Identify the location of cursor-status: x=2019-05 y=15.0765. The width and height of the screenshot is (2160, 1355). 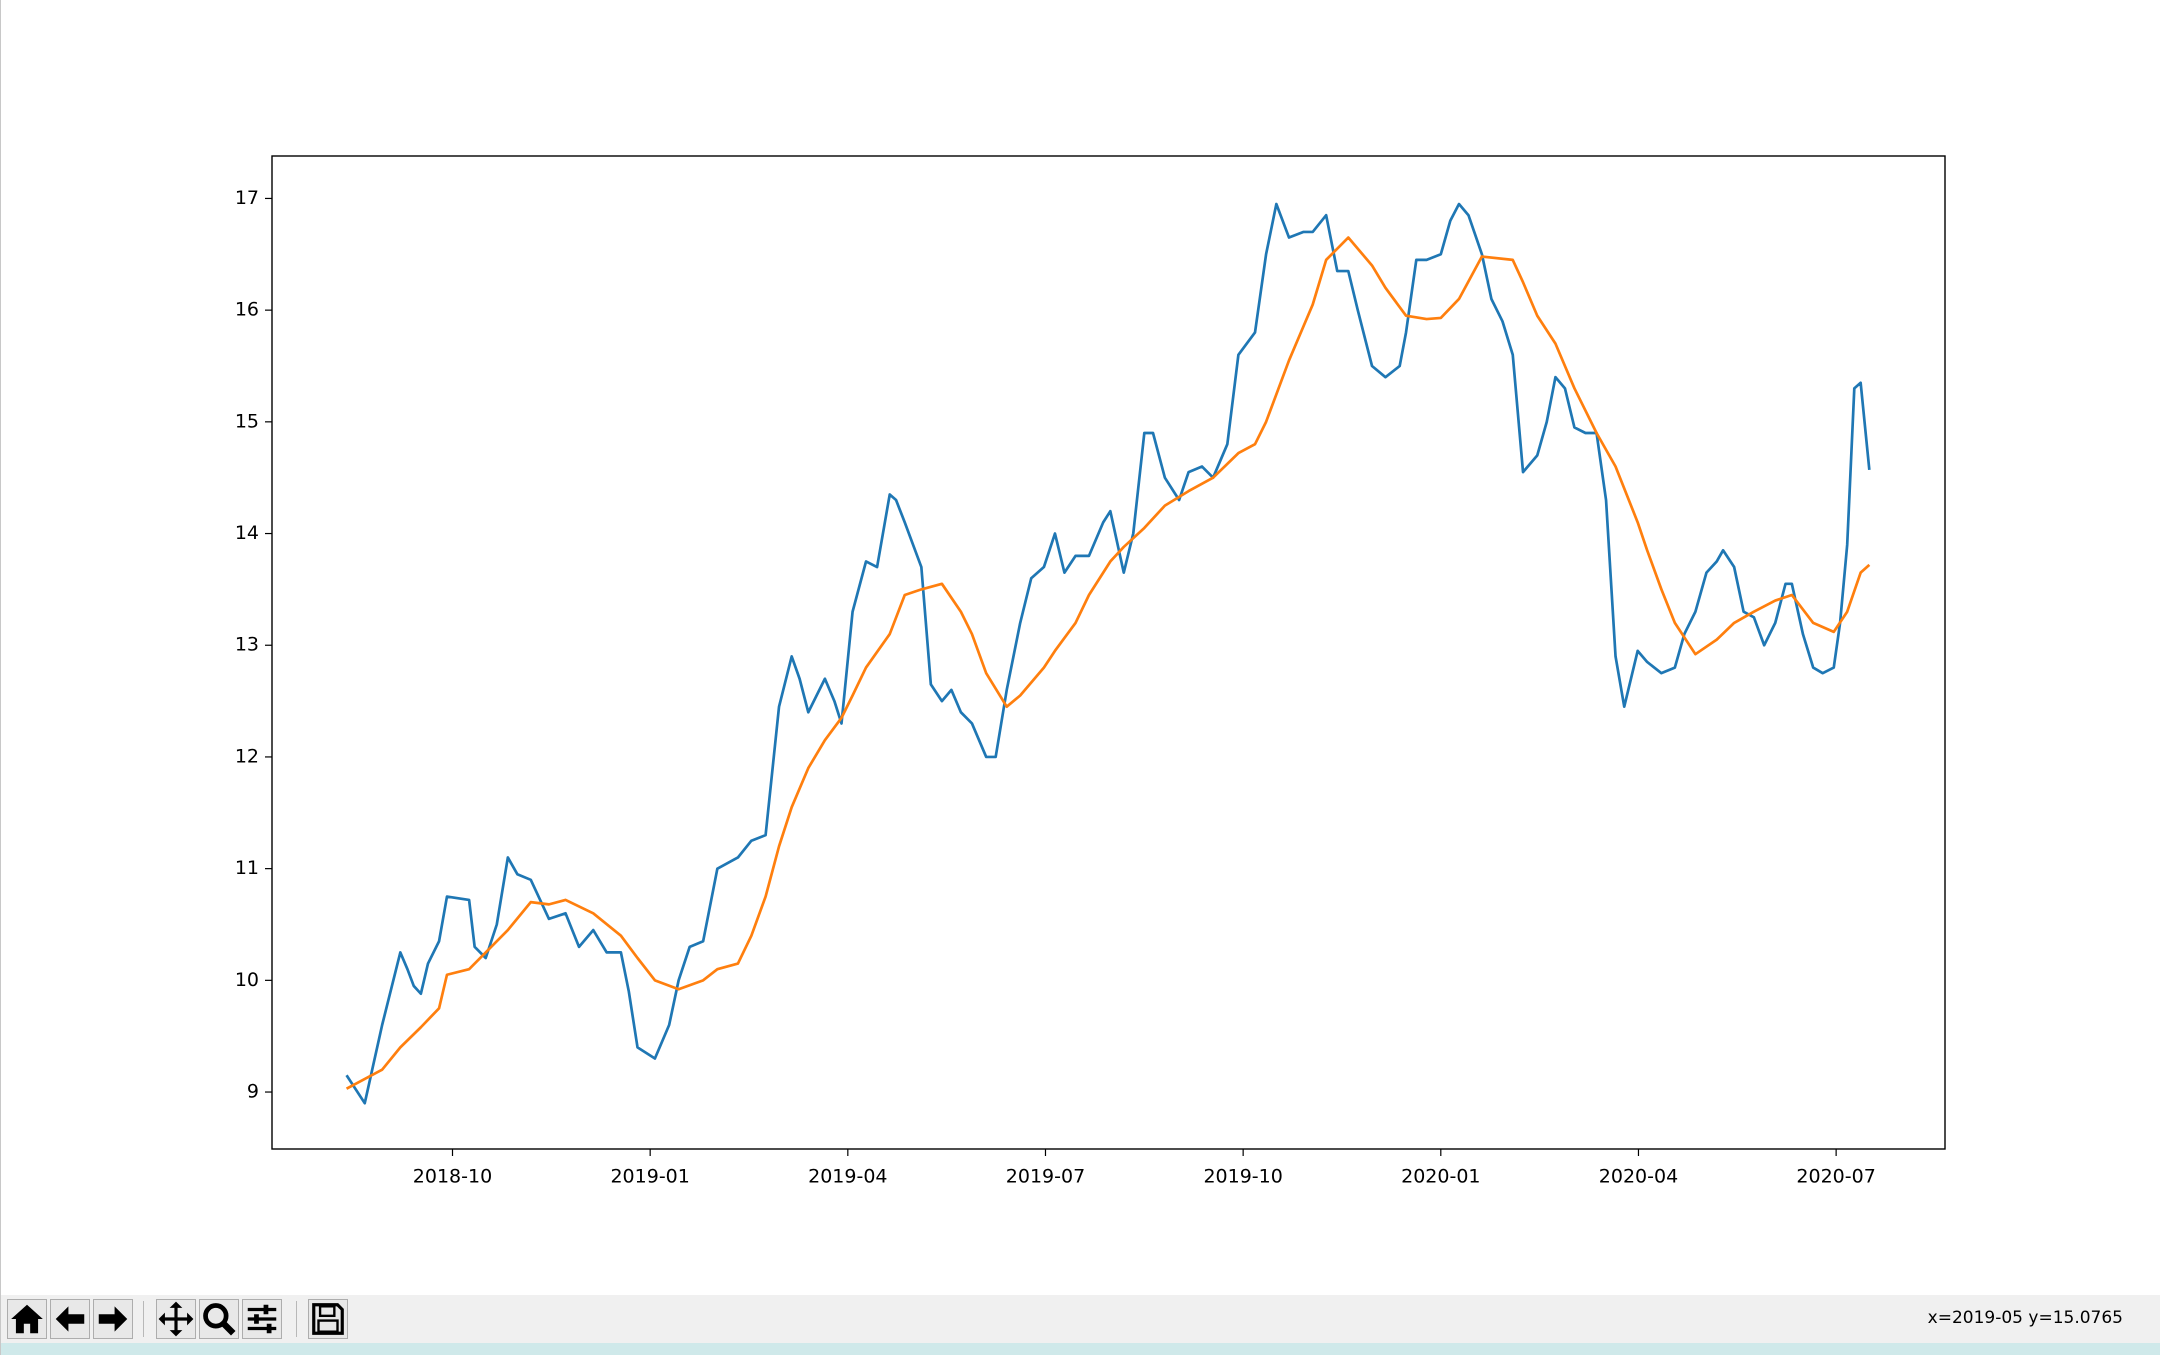
(2025, 1318).